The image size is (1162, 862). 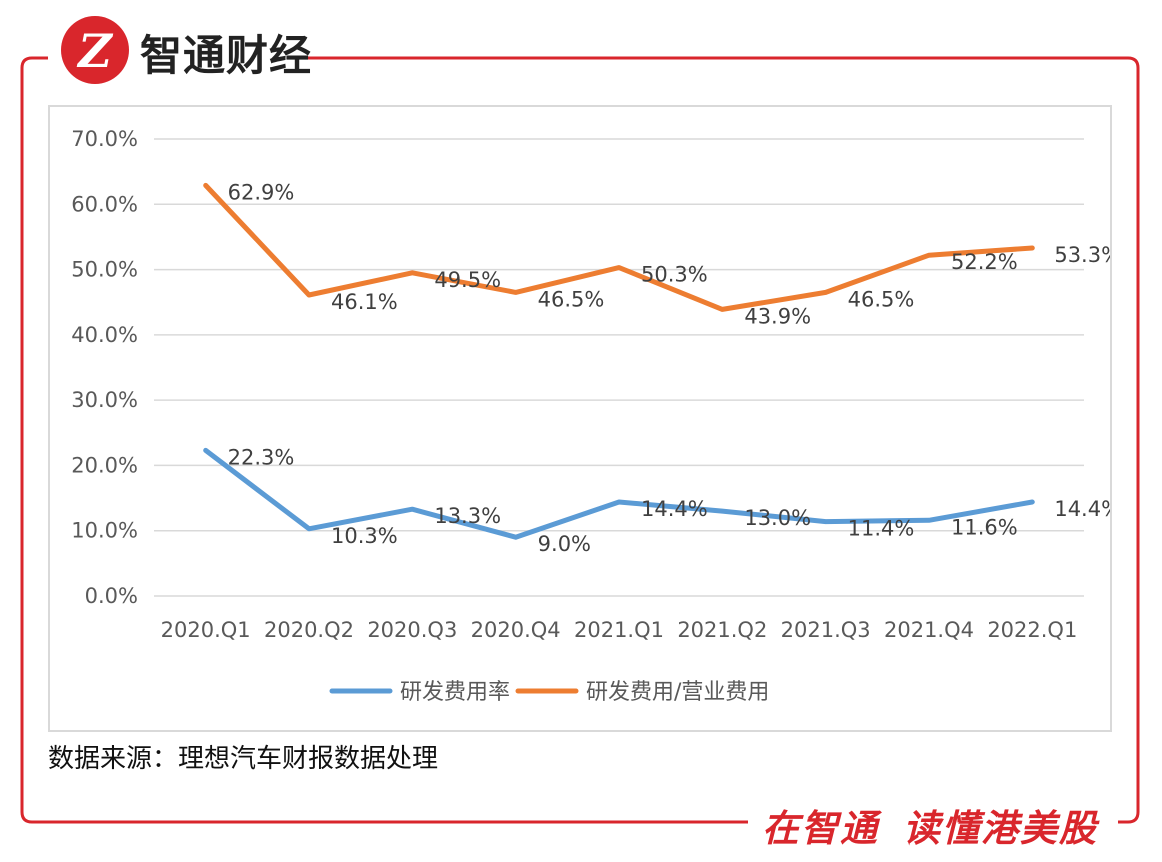 I want to click on x-tick-label: 2020.Q2, so click(x=309, y=630).